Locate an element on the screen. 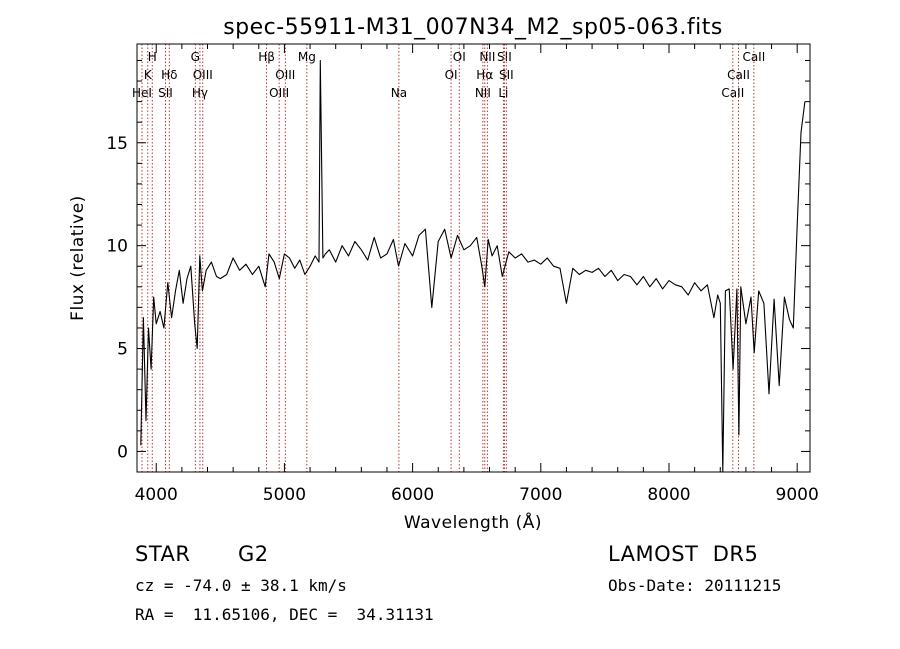 Image resolution: width=900 pixels, height=649 pixels. x-tick-label: 4000 is located at coordinates (156, 495).